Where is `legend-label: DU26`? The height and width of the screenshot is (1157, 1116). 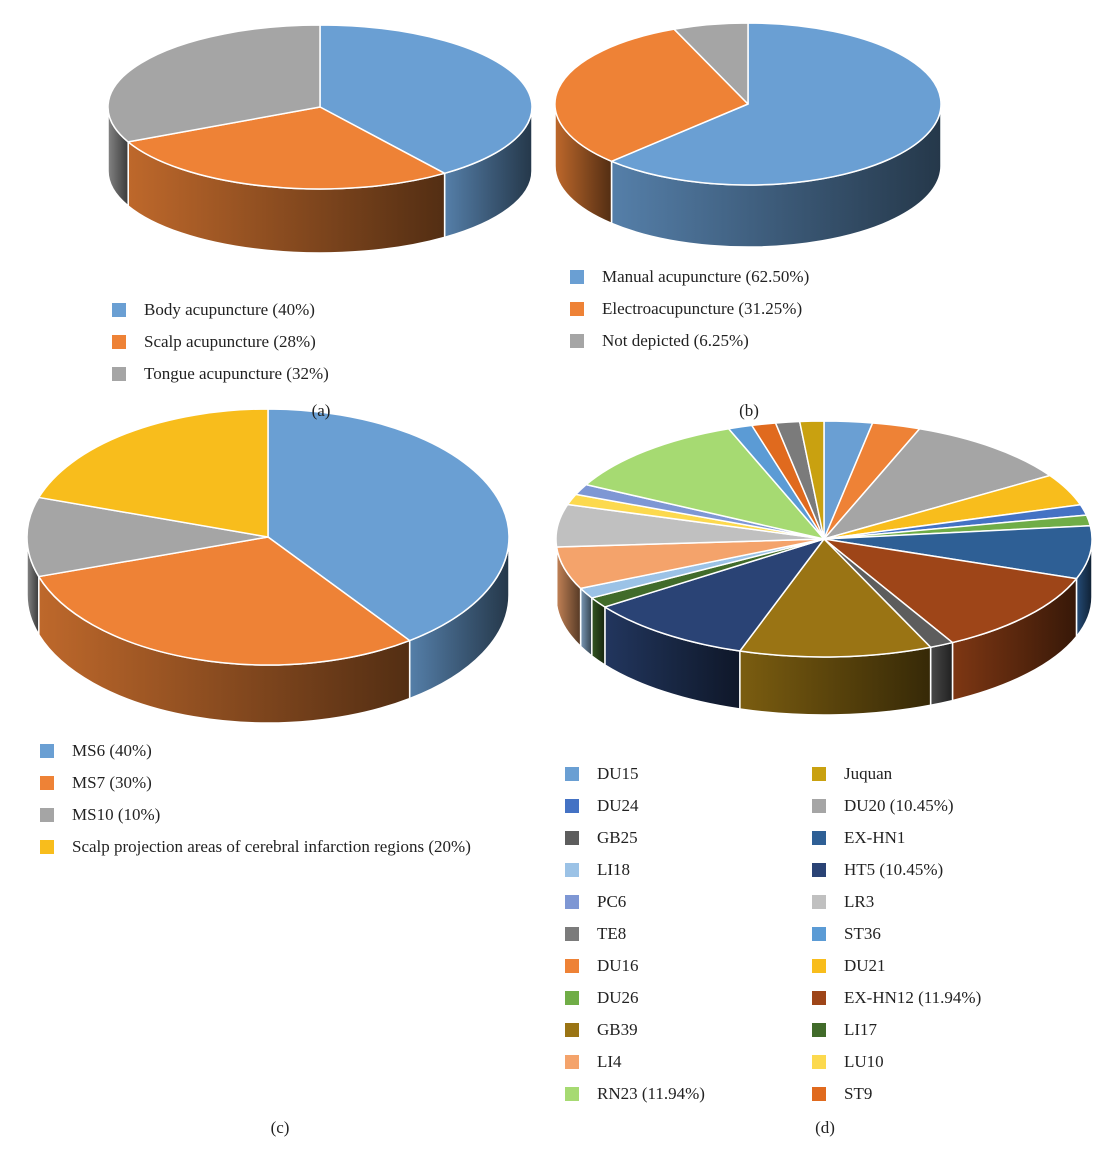
legend-label: DU26 is located at coordinates (618, 997).